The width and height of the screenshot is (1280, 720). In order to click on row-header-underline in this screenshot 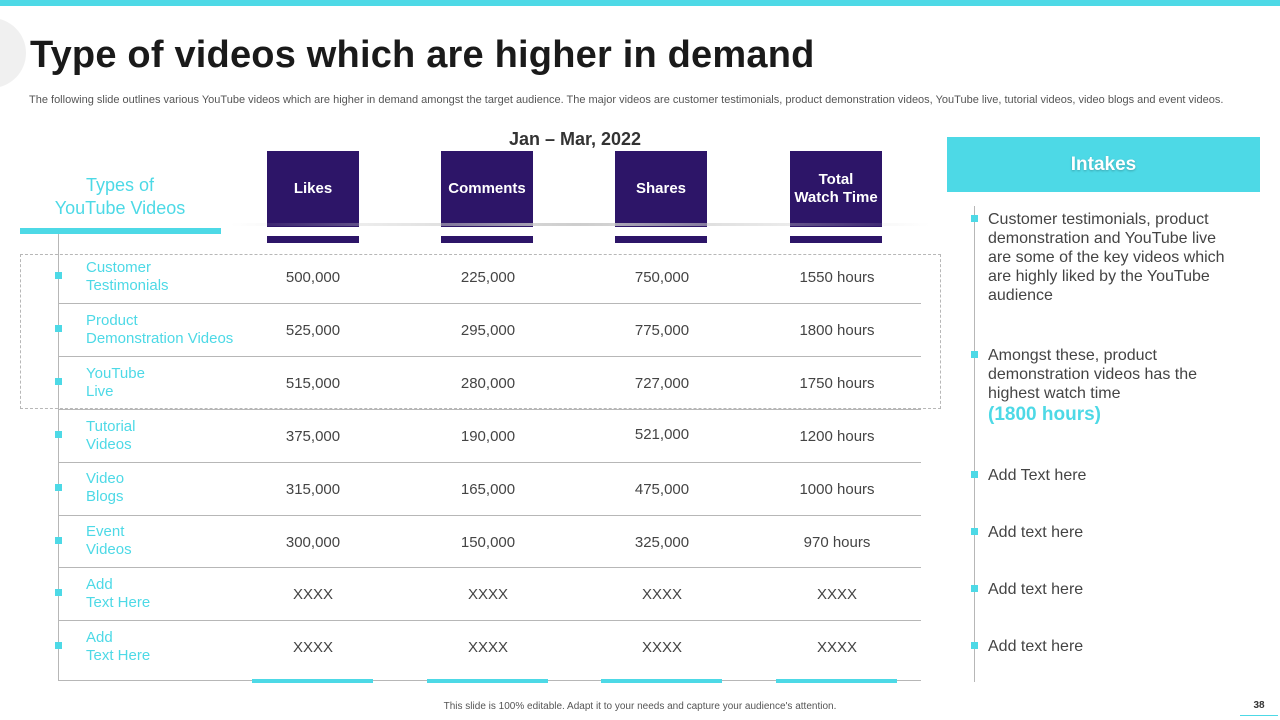, I will do `click(120, 231)`.